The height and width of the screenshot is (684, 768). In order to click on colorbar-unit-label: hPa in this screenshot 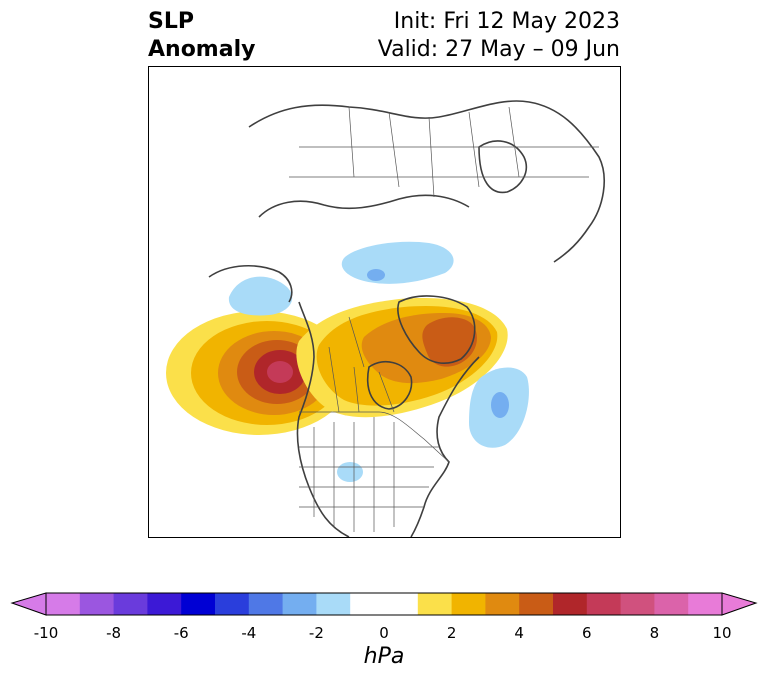, I will do `click(384, 656)`.